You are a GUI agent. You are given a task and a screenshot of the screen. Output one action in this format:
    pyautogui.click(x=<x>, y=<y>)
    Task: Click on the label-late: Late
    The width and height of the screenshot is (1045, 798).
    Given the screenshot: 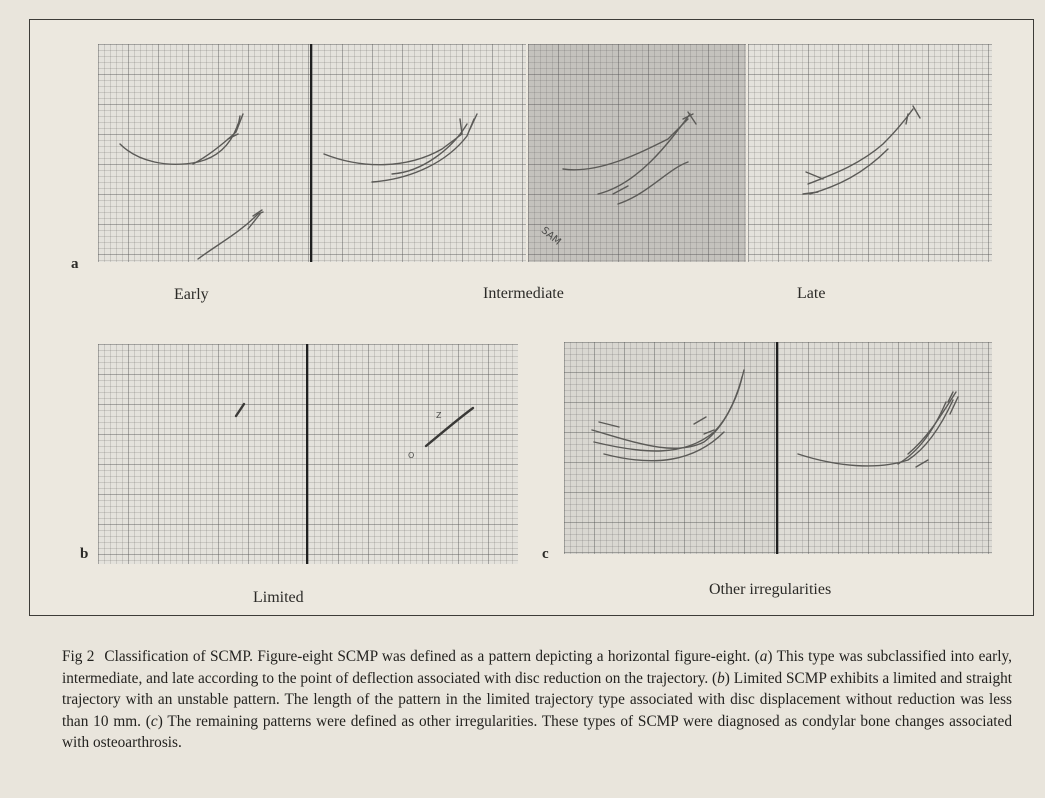 What is the action you would take?
    pyautogui.click(x=811, y=293)
    